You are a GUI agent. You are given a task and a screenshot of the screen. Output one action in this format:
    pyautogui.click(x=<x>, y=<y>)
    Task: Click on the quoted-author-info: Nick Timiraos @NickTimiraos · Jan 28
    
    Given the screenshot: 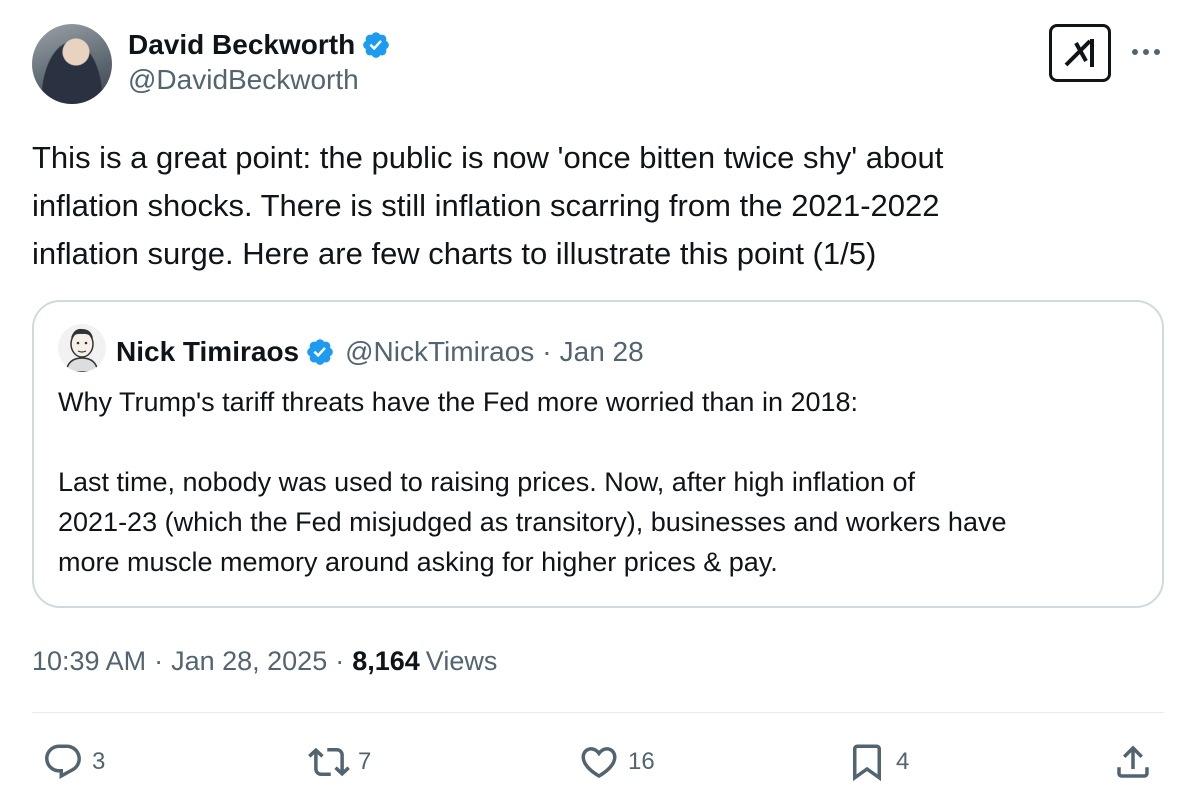 What is the action you would take?
    pyautogui.click(x=380, y=352)
    